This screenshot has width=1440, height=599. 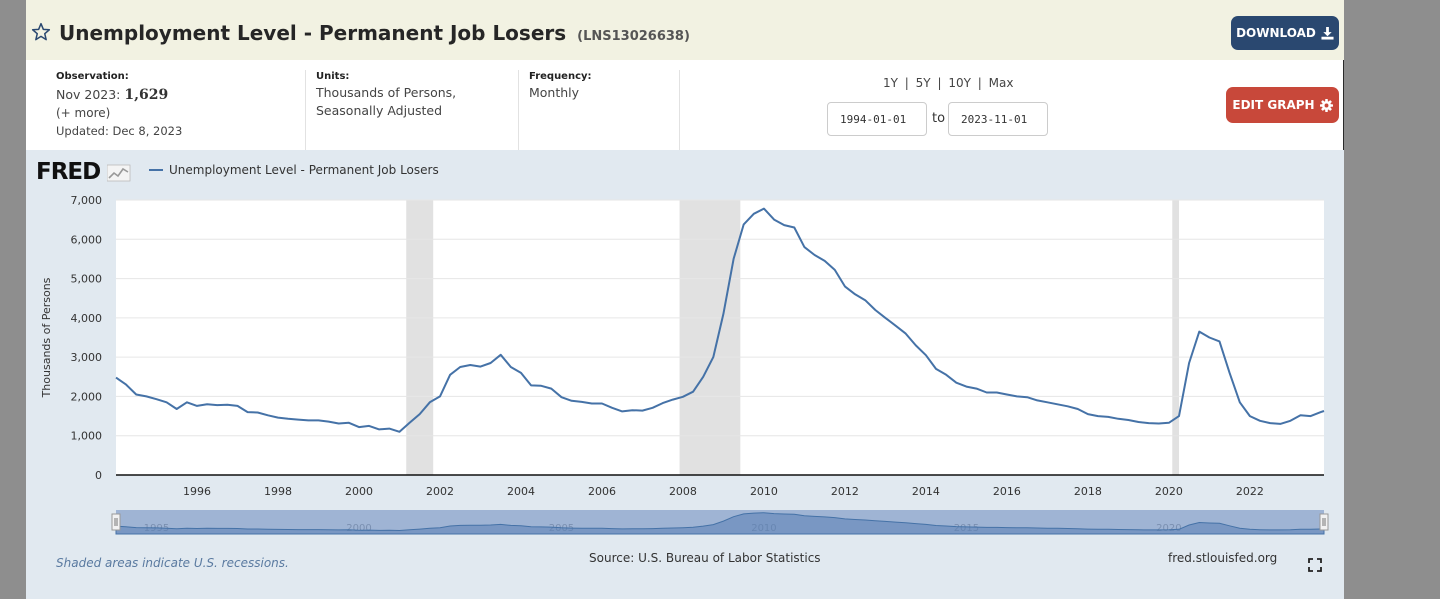 What do you see at coordinates (68, 172) in the screenshot?
I see `fred-logo-text: FRED` at bounding box center [68, 172].